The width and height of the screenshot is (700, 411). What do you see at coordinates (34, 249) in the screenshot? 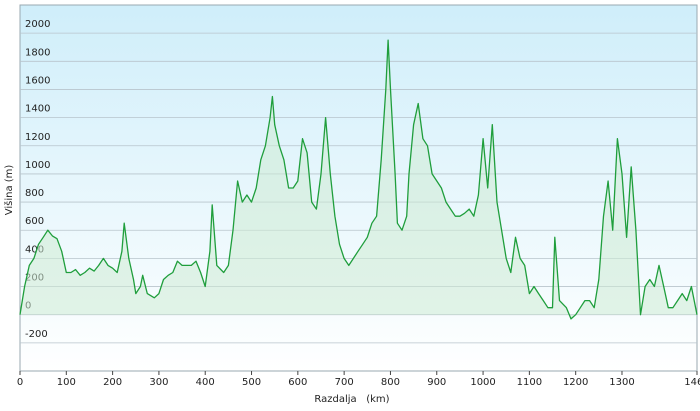
I see `y-tick-label: 400` at bounding box center [34, 249].